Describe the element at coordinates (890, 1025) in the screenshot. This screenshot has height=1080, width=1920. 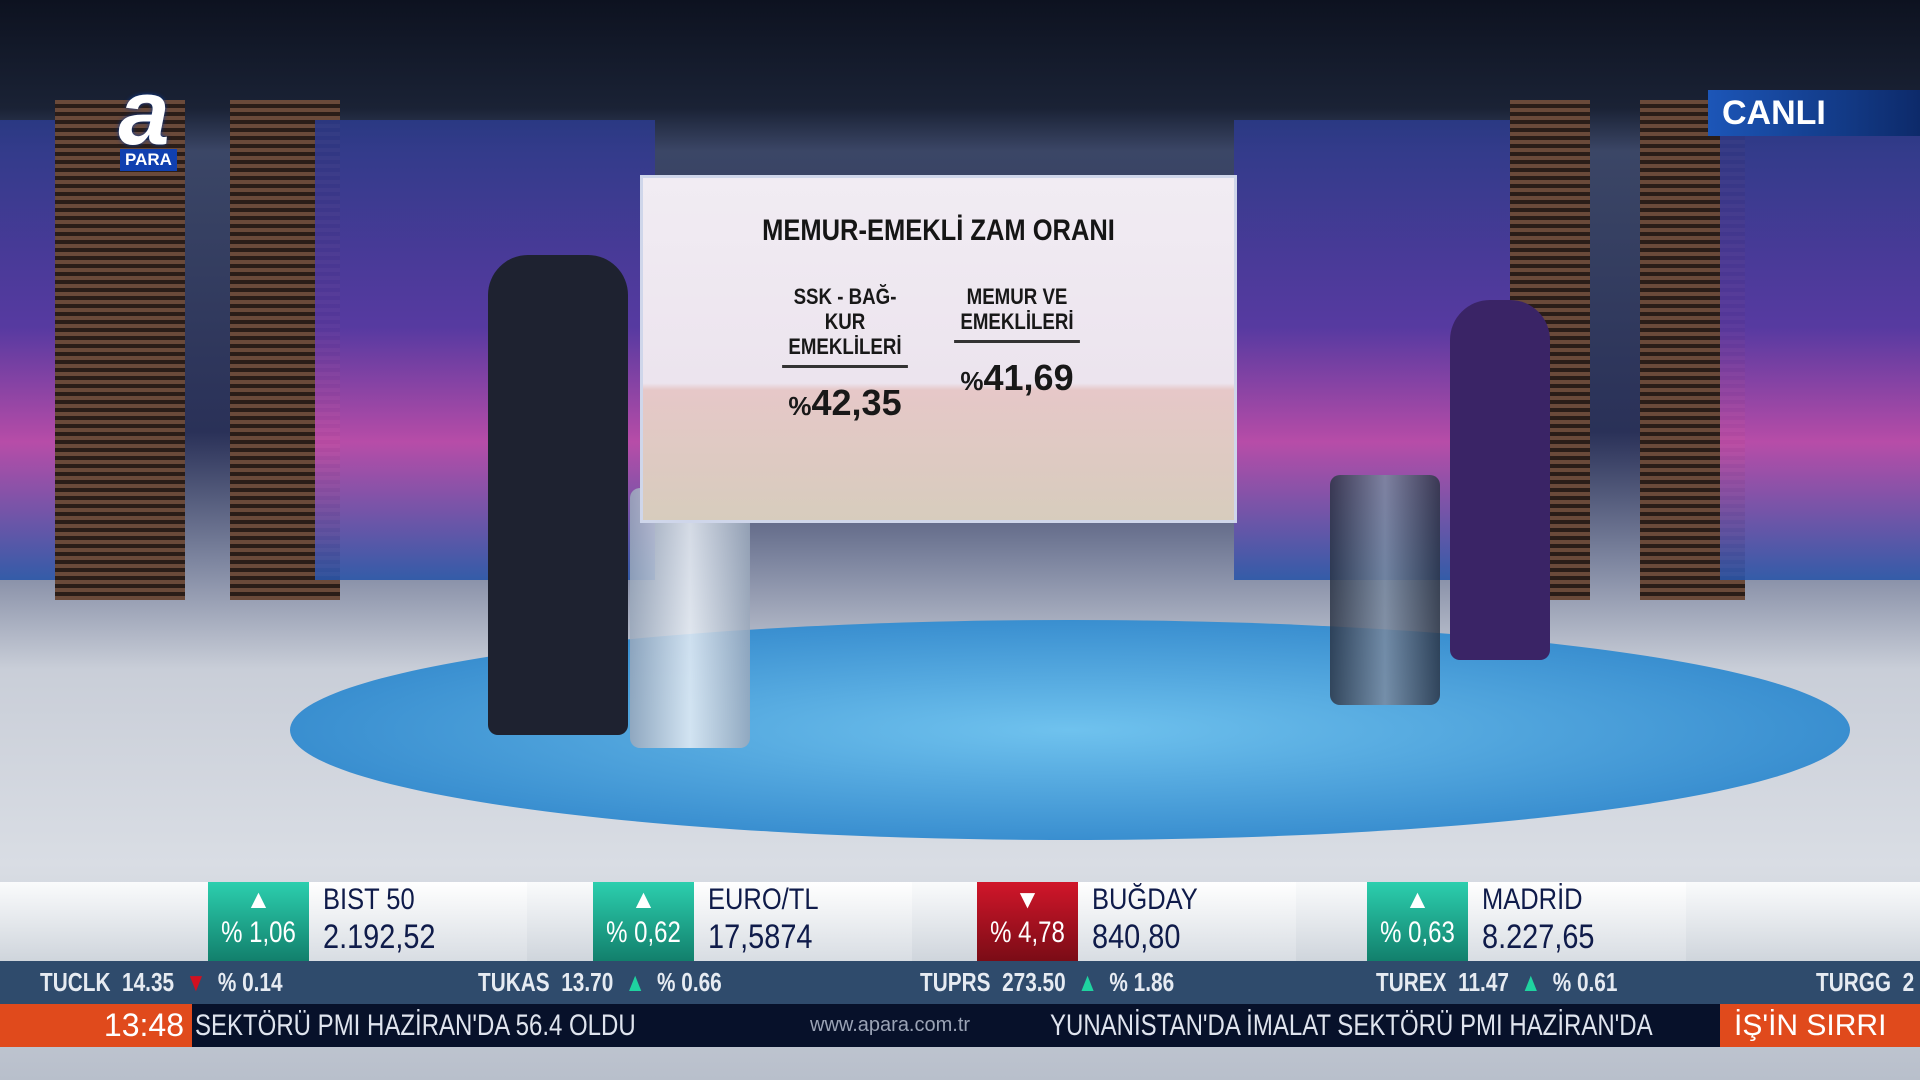
I see `website-url: www.apara.com.tr` at that location.